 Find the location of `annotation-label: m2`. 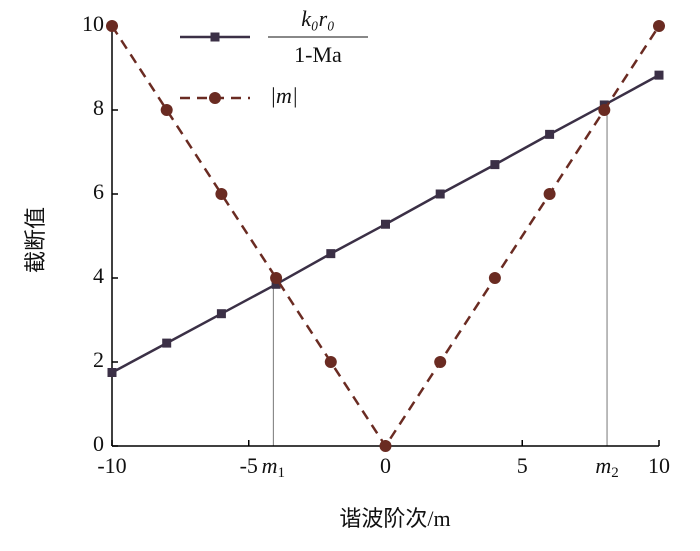

annotation-label: m2 is located at coordinates (606, 467).